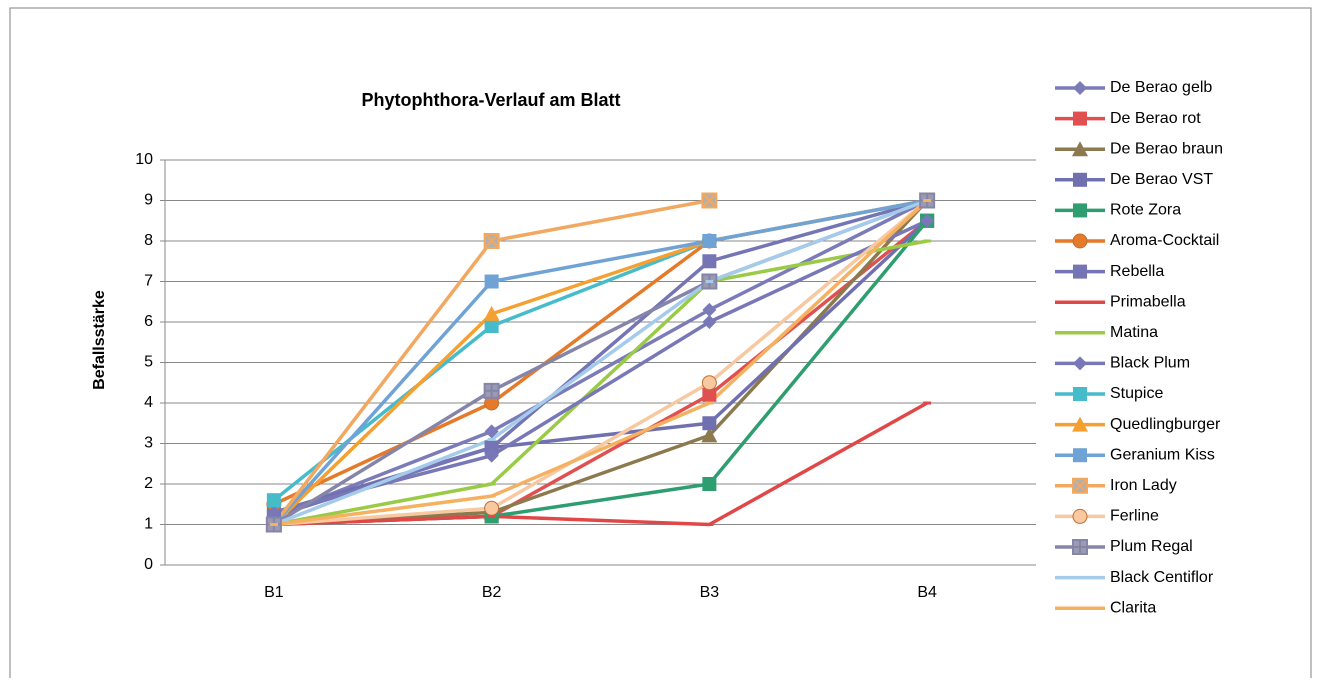 This screenshot has width=1322, height=683. What do you see at coordinates (274, 592) in the screenshot?
I see `x-tick-label: B1` at bounding box center [274, 592].